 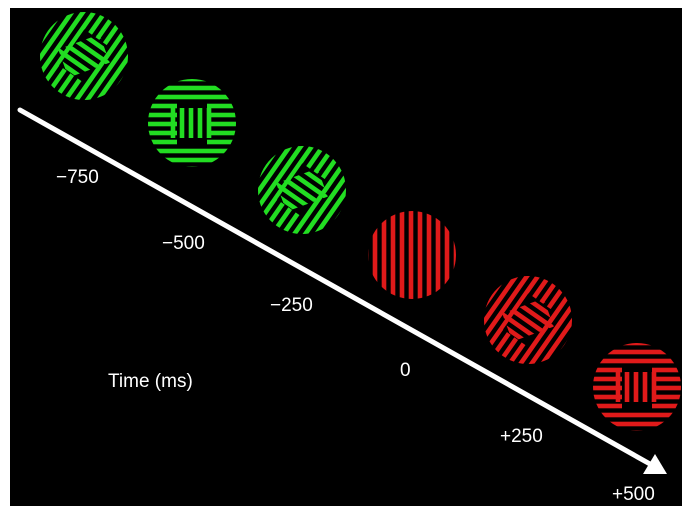 I want to click on stimulus-red-vertical-grating, so click(x=412, y=255).